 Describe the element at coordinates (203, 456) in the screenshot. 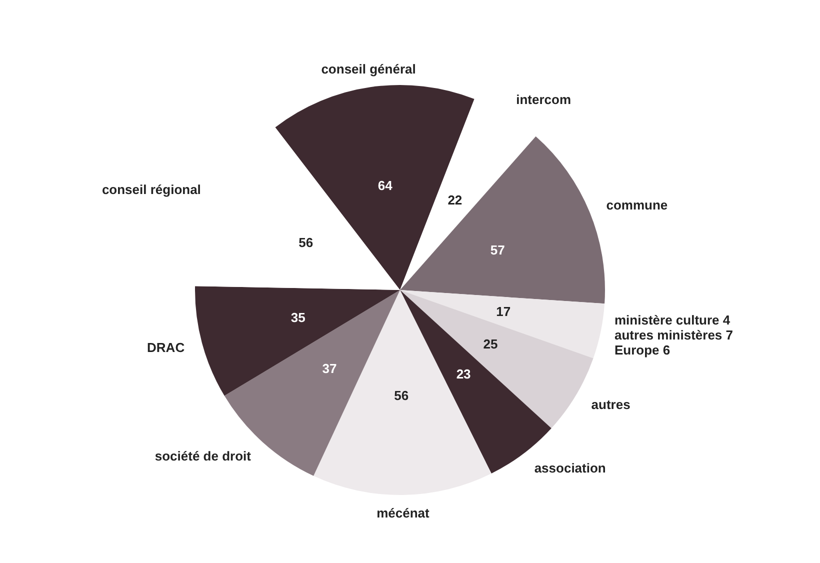

I see `slice-label: société de droit` at that location.